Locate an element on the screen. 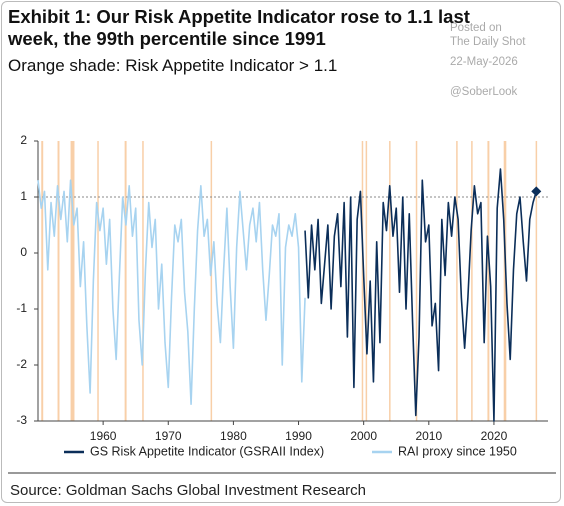 The width and height of the screenshot is (564, 506). end-marker is located at coordinates (536, 191).